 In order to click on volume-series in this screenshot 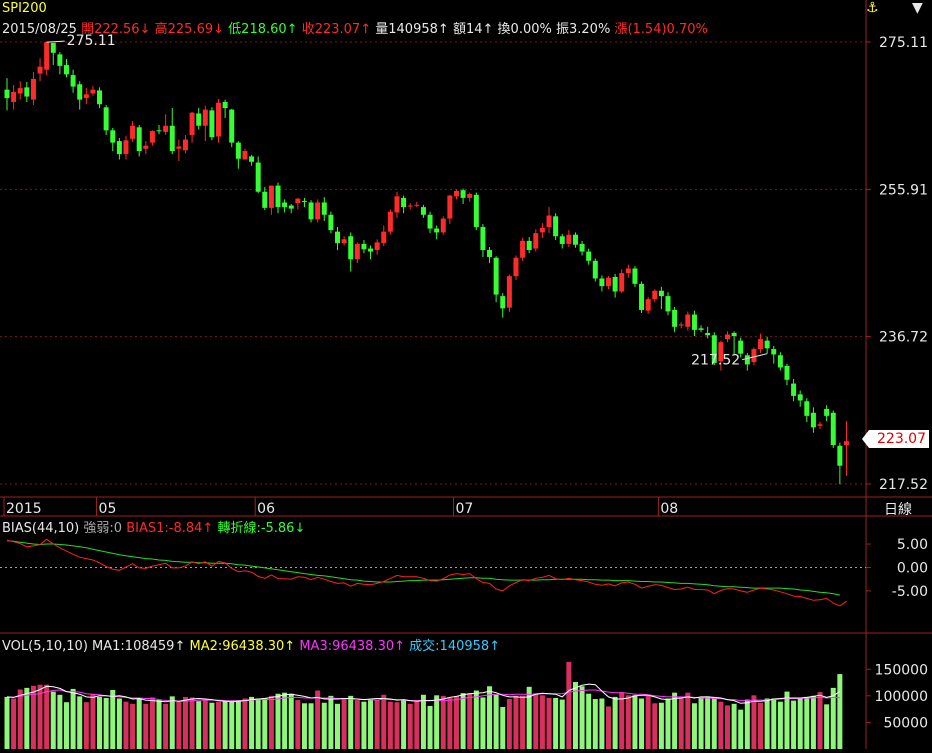, I will do `click(423, 705)`.